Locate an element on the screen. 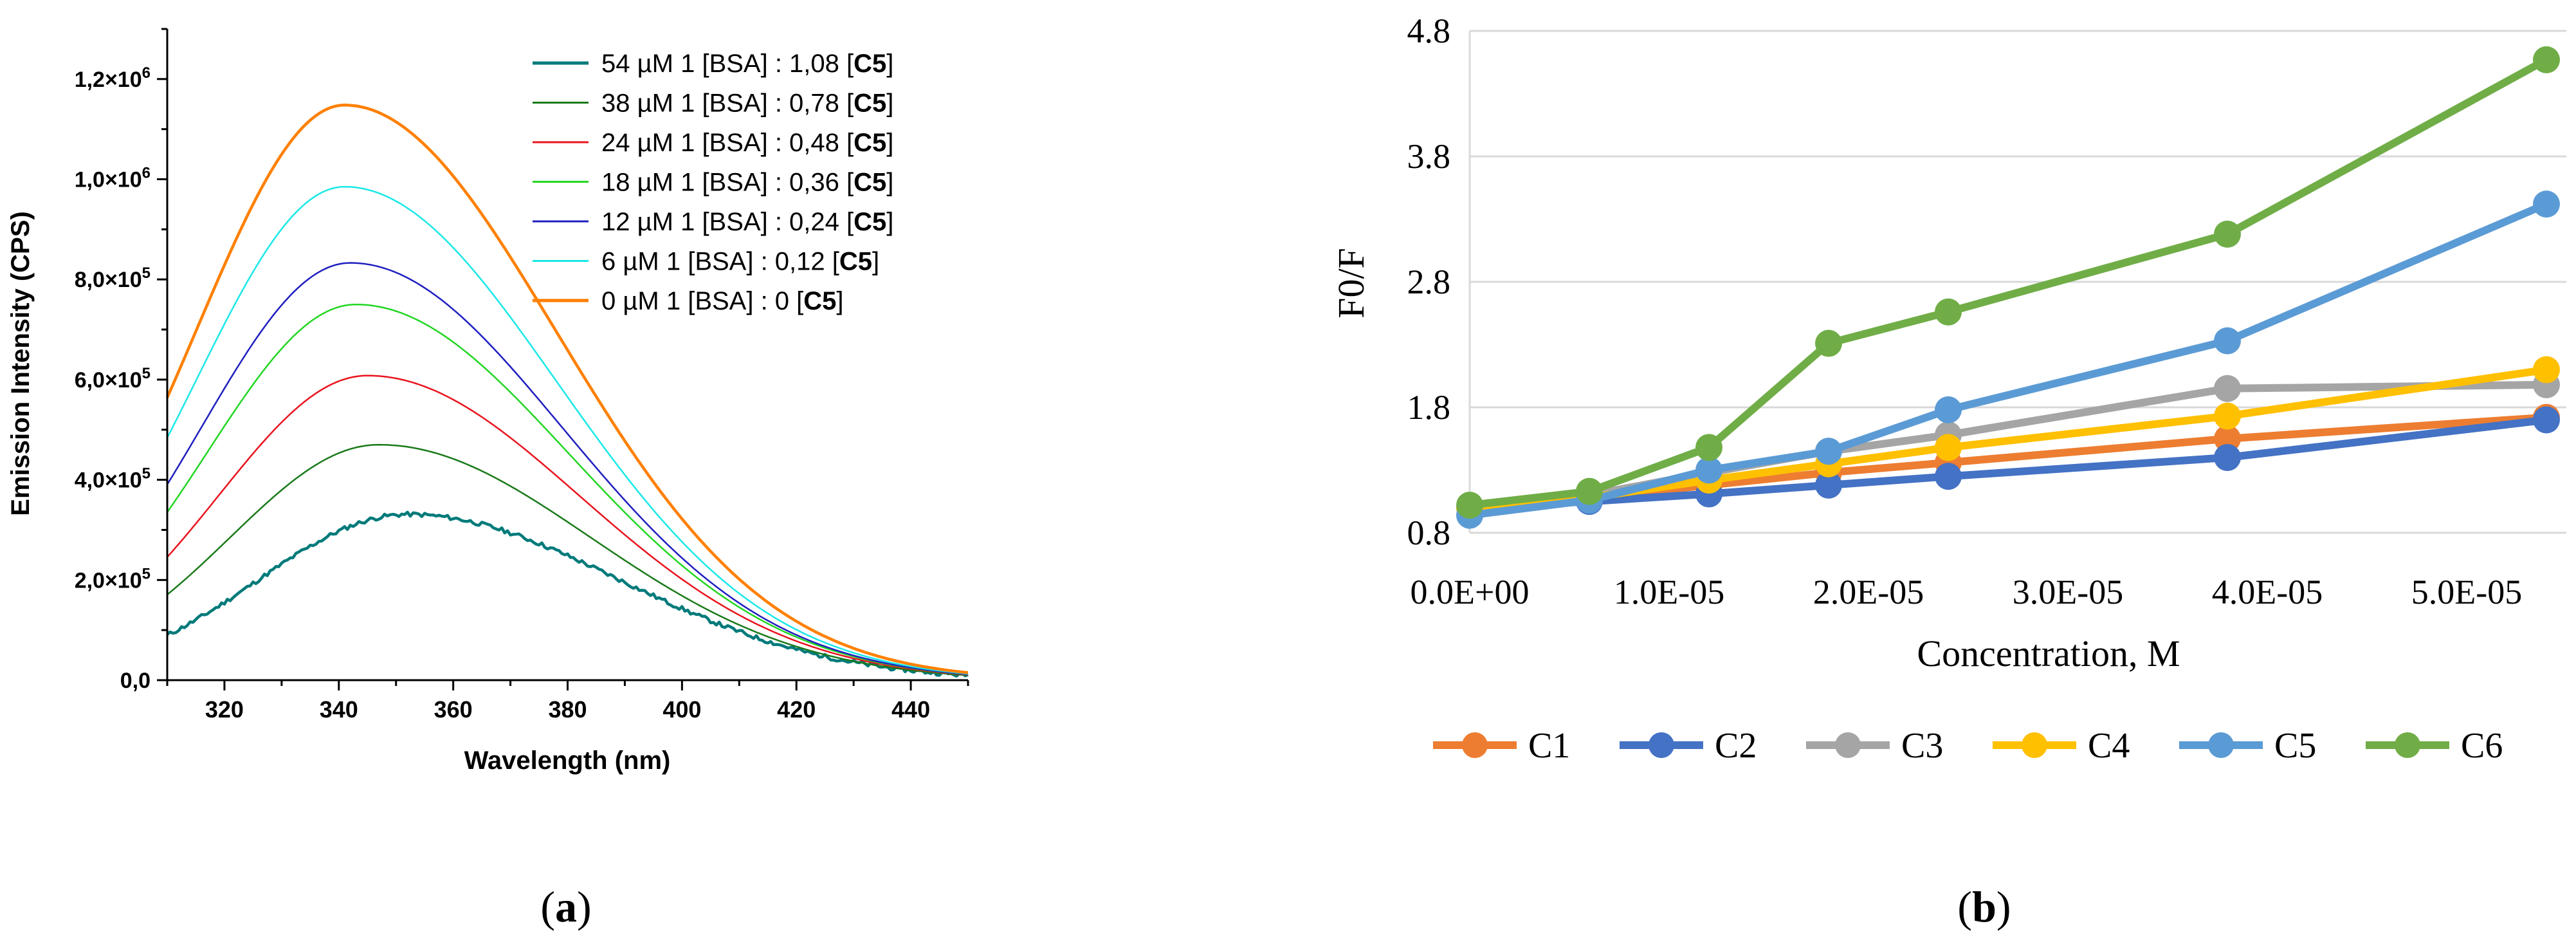  b-x-tick-label: 5.0E-05 is located at coordinates (2466, 592).